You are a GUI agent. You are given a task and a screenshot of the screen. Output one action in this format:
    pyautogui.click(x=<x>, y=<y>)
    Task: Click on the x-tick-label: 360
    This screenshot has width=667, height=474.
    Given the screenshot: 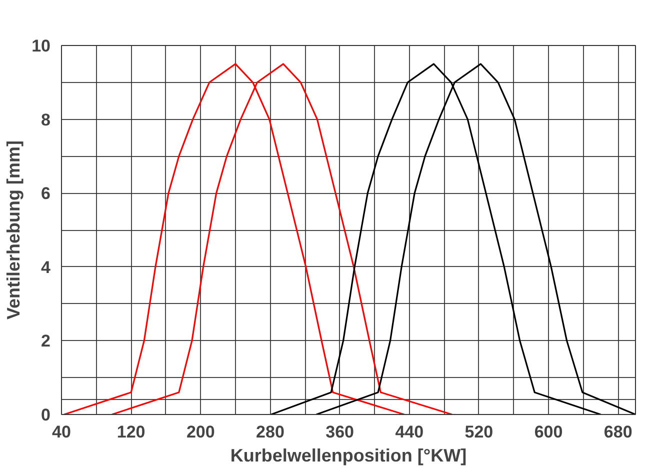 What is the action you would take?
    pyautogui.click(x=340, y=432)
    